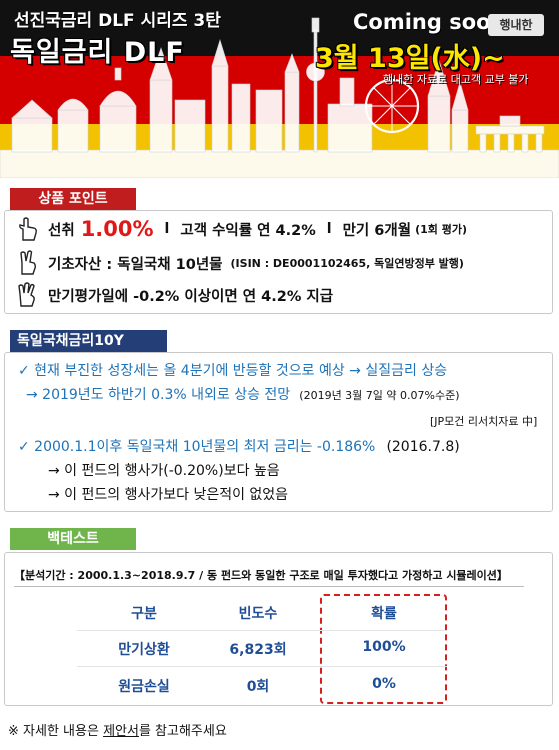 The height and width of the screenshot is (750, 559). I want to click on coming-soon-label: Coming soon, so click(429, 22).